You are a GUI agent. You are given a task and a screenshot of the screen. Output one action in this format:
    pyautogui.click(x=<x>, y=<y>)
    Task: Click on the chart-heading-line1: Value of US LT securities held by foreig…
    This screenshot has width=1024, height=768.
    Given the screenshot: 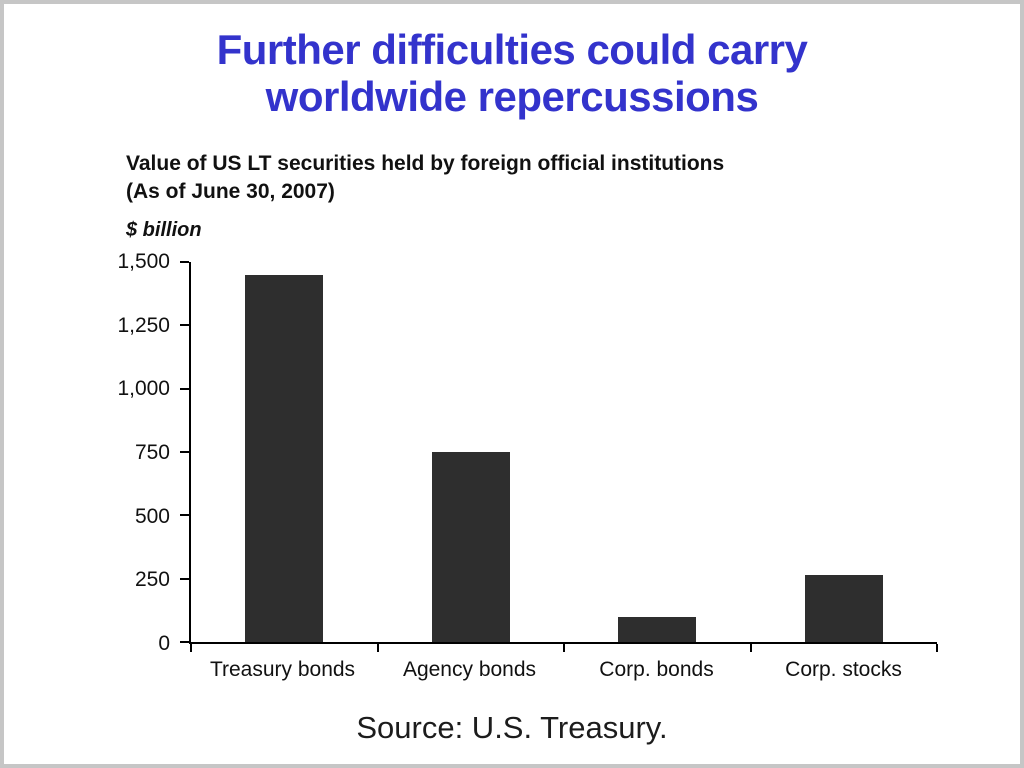 What is the action you would take?
    pyautogui.click(x=425, y=163)
    